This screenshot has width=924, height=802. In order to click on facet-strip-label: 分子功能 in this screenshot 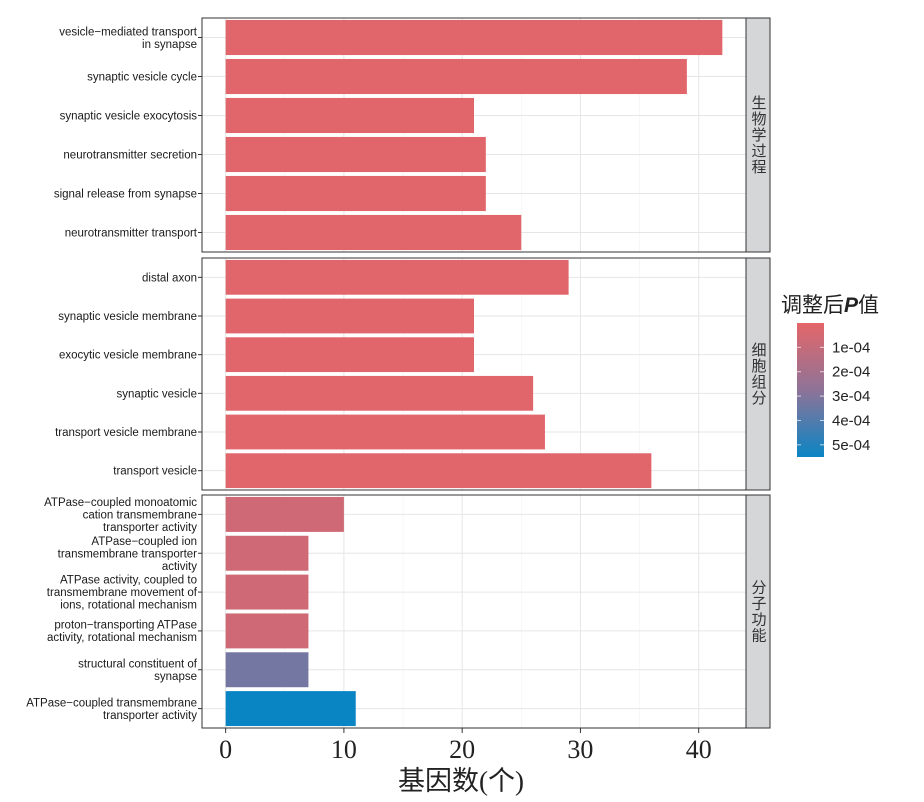, I will do `click(758, 612)`.